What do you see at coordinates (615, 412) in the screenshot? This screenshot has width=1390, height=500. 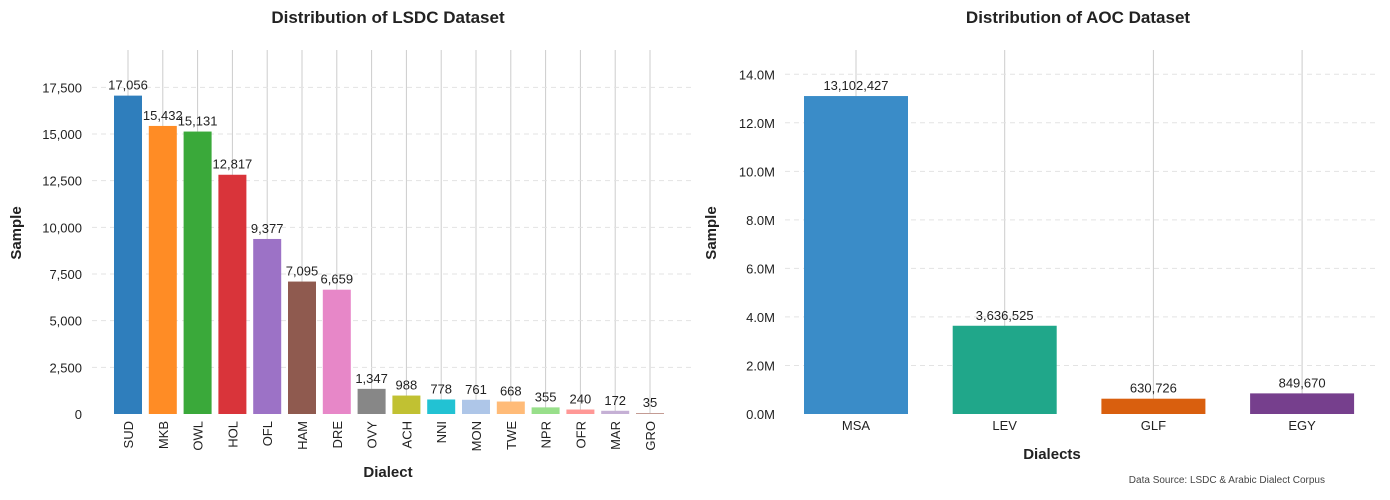 I see `bar-mar` at bounding box center [615, 412].